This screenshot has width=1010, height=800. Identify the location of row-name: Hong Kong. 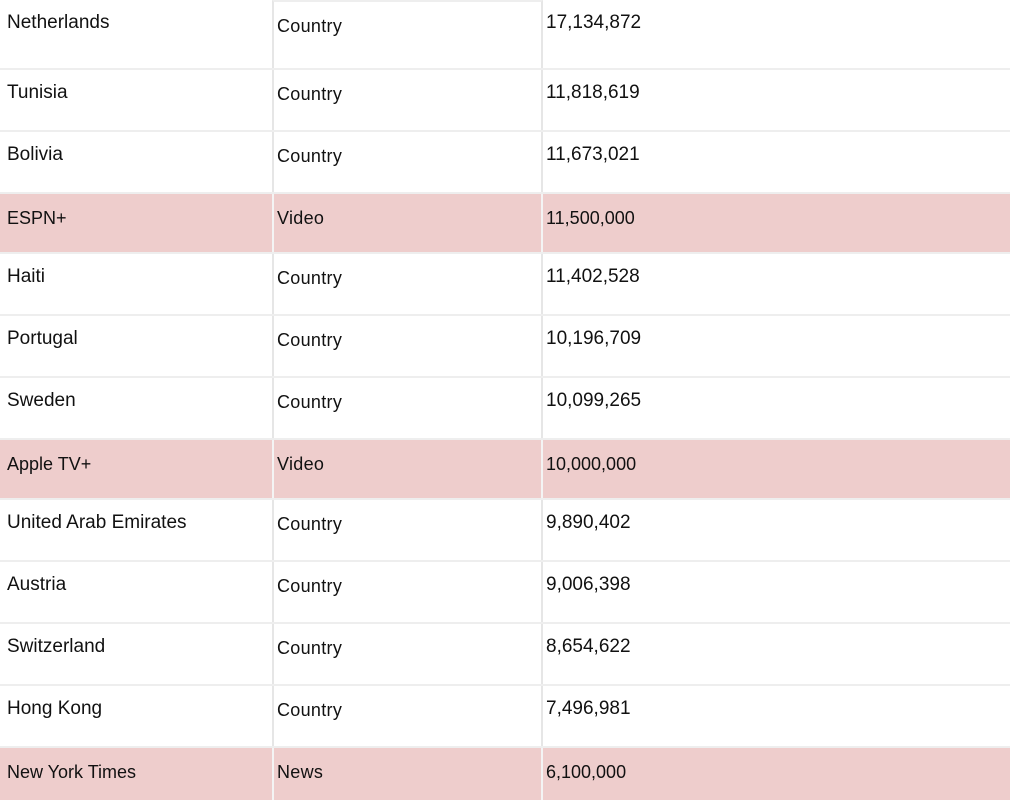
(55, 708).